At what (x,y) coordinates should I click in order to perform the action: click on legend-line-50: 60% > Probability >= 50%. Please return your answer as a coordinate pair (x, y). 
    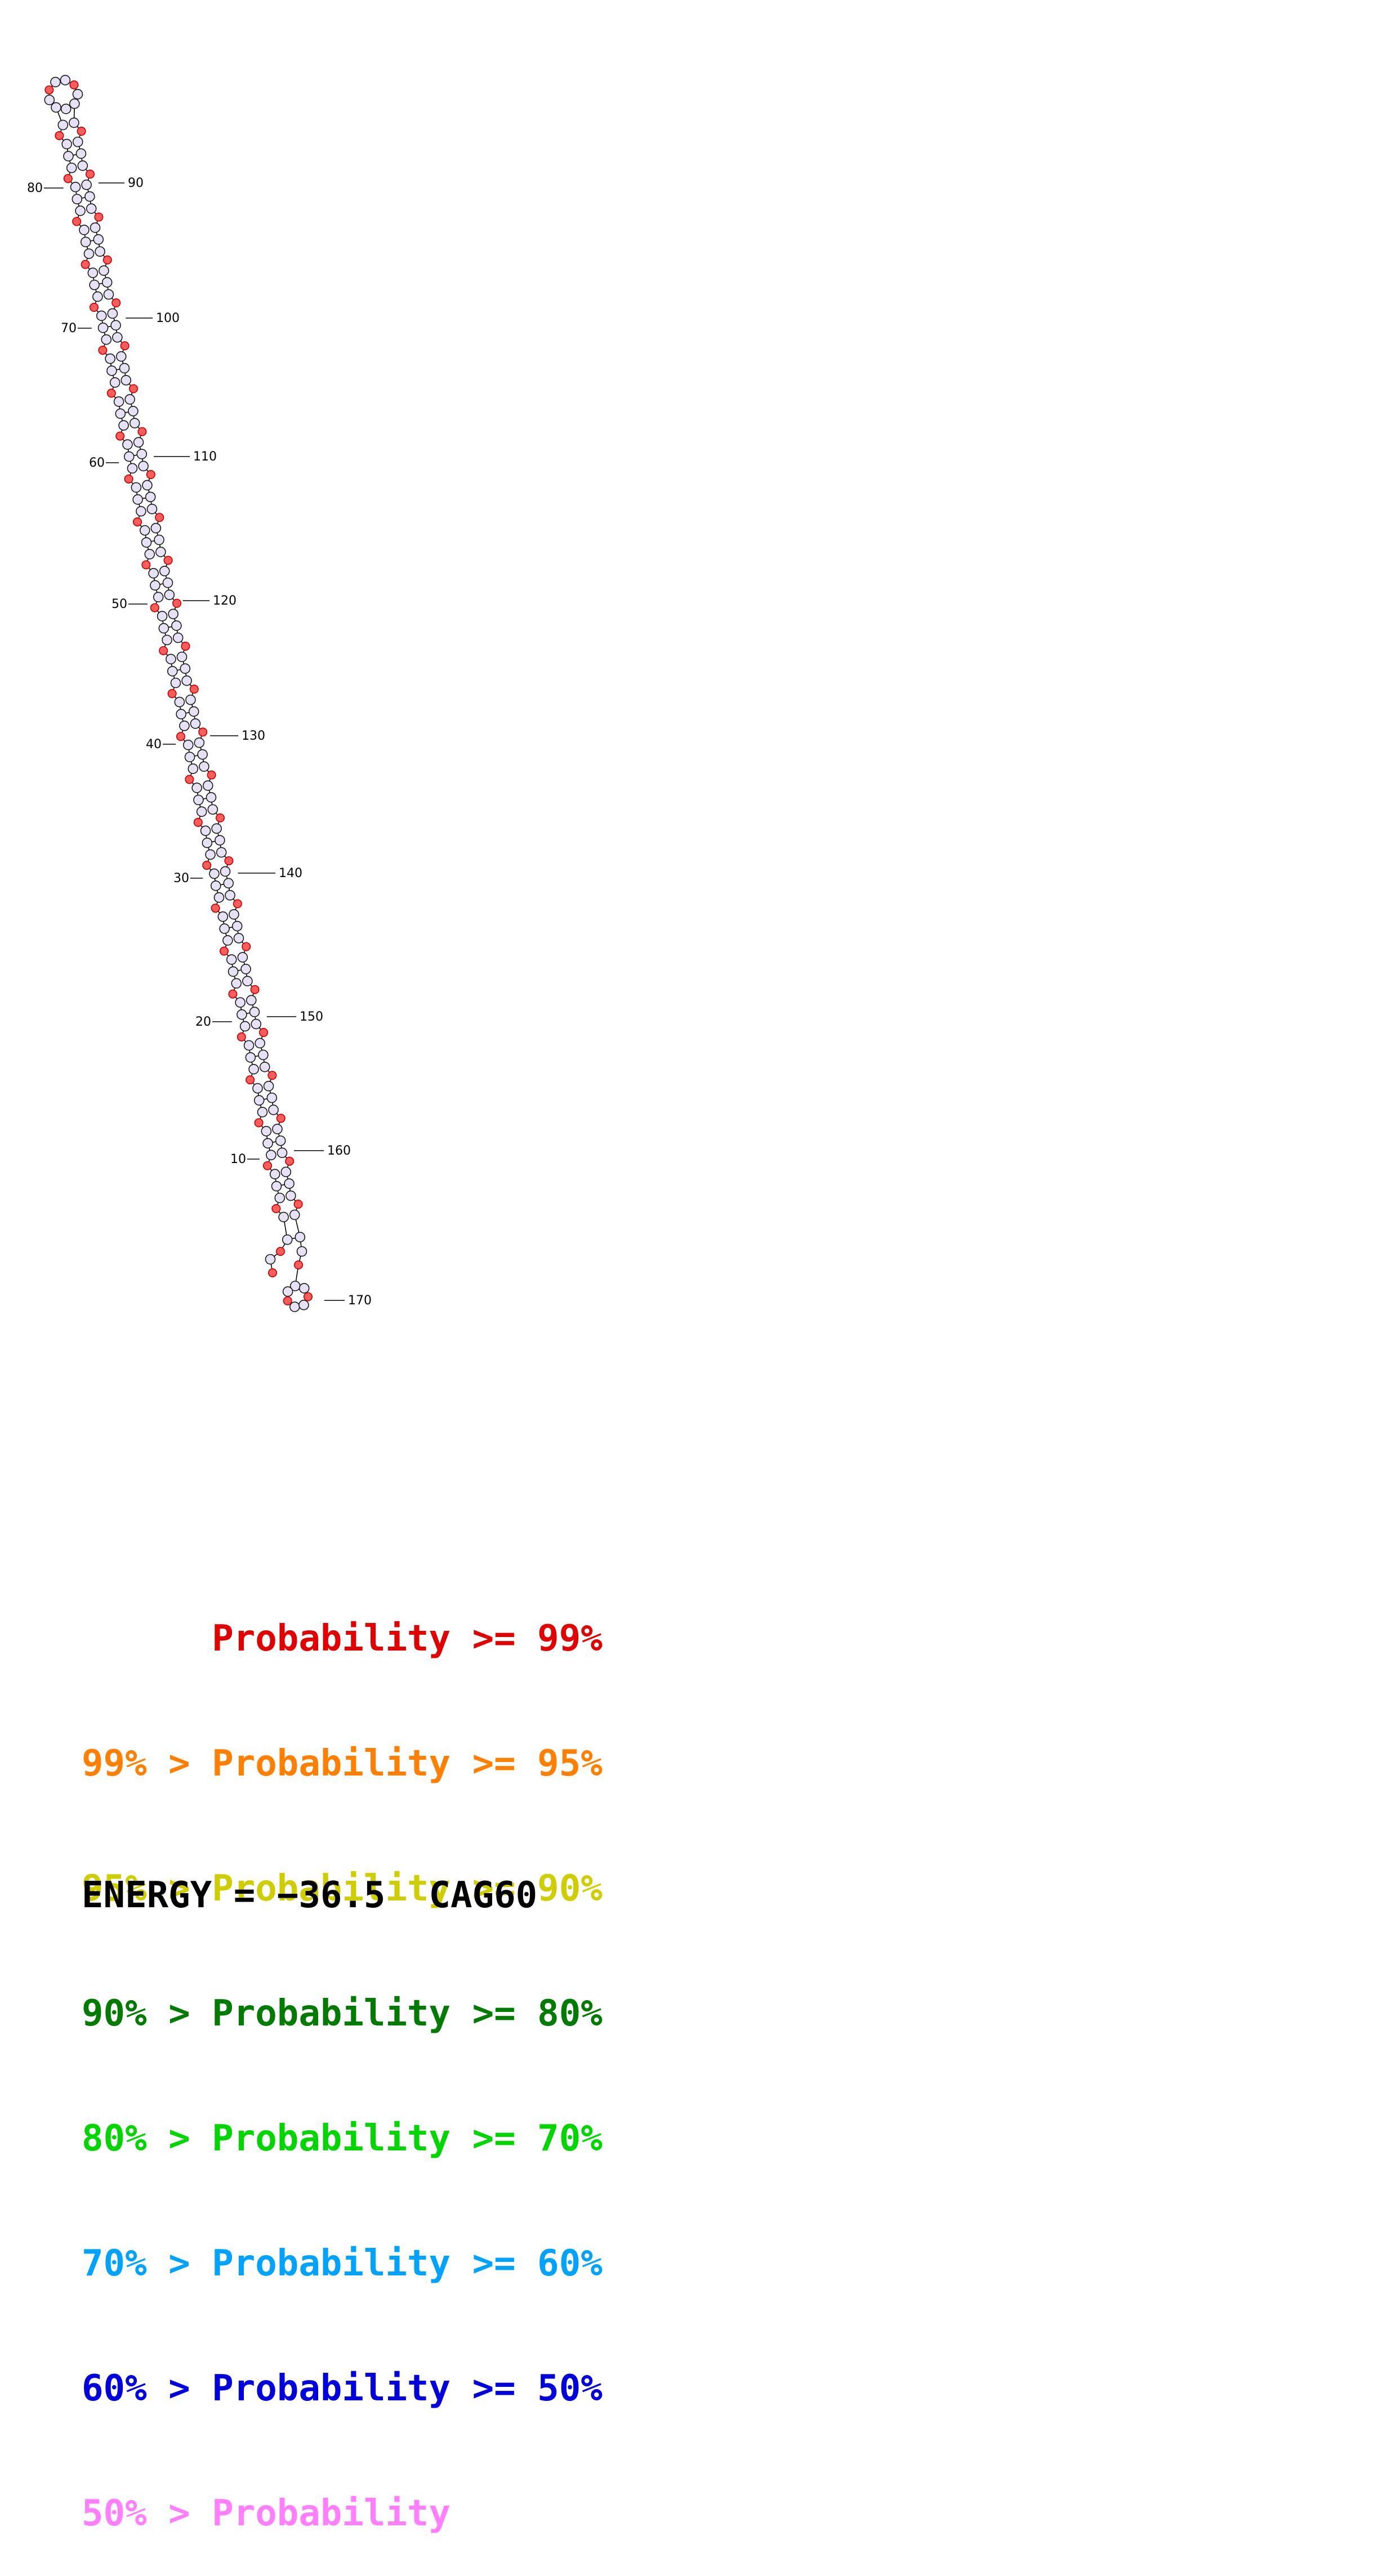
    Looking at the image, I should click on (342, 2388).